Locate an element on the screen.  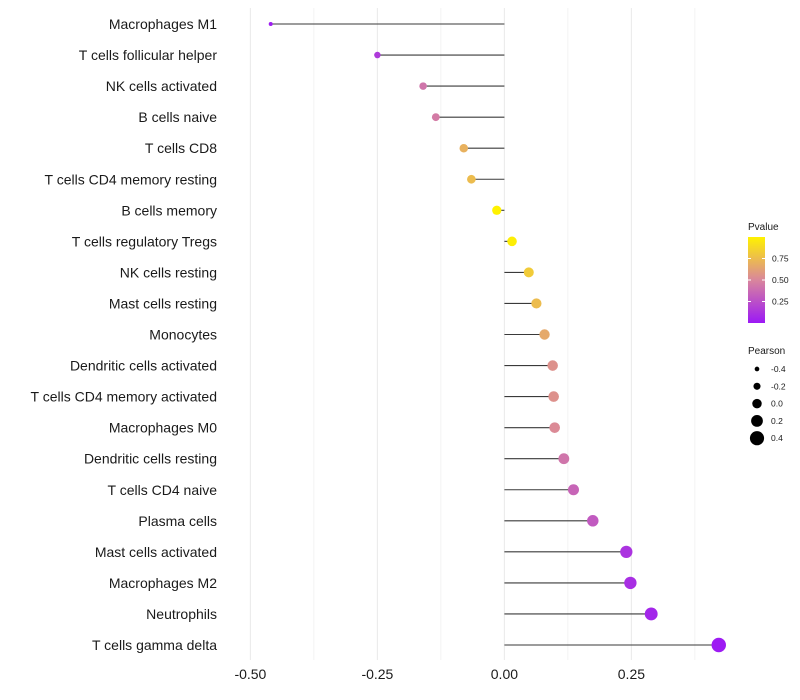
legend-pearson-label: -0.4 is located at coordinates (778, 369).